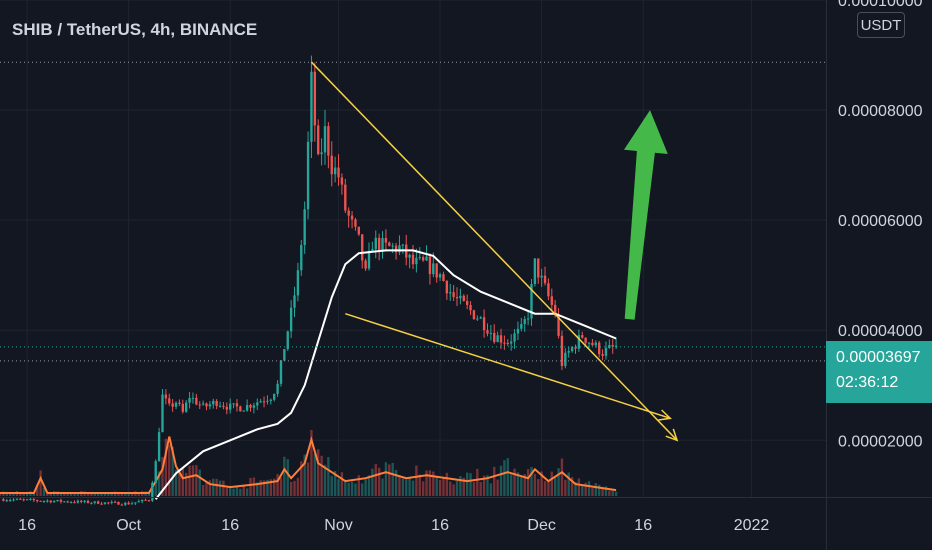 The width and height of the screenshot is (932, 550). I want to click on upper-trendline-arrowhead, so click(672, 435).